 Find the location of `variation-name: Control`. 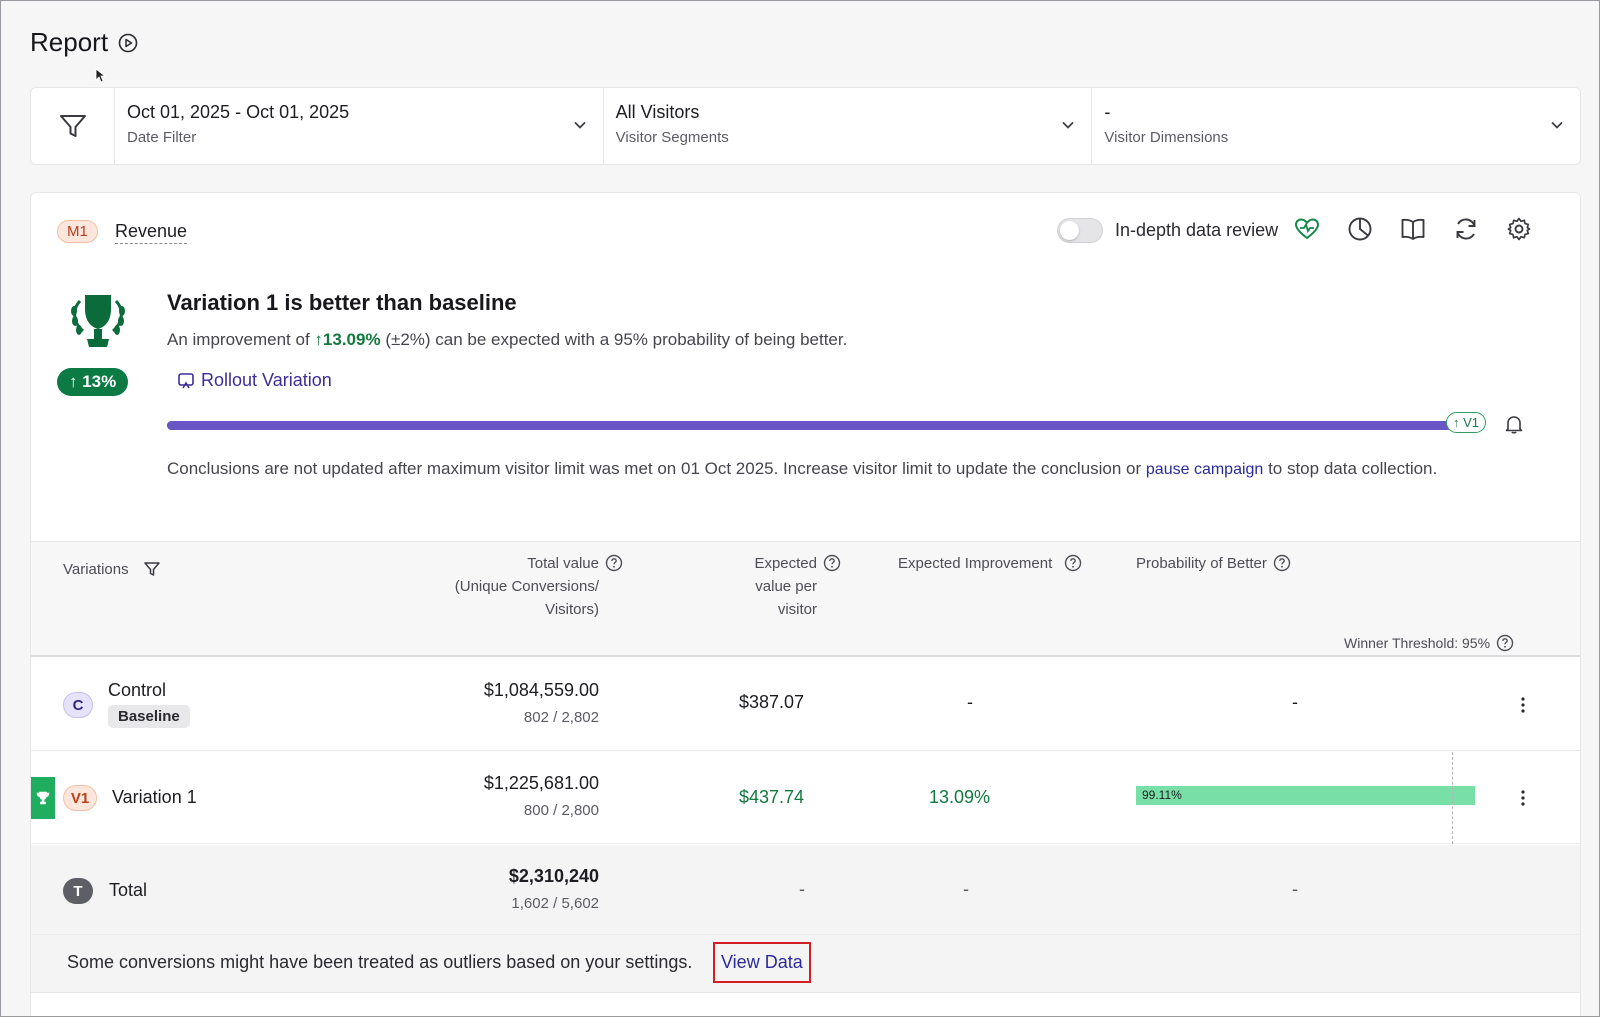

variation-name: Control is located at coordinates (137, 690).